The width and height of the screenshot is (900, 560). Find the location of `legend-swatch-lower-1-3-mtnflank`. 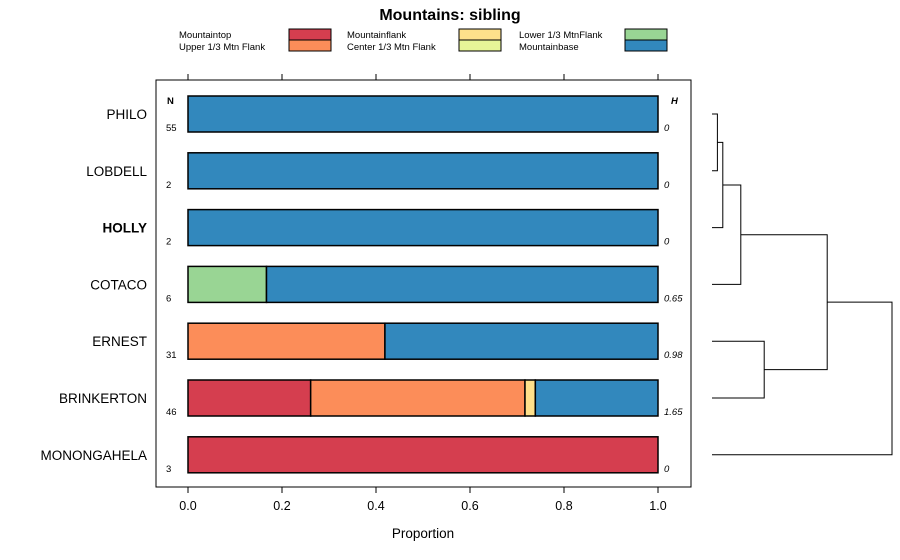

legend-swatch-lower-1-3-mtnflank is located at coordinates (646, 34).